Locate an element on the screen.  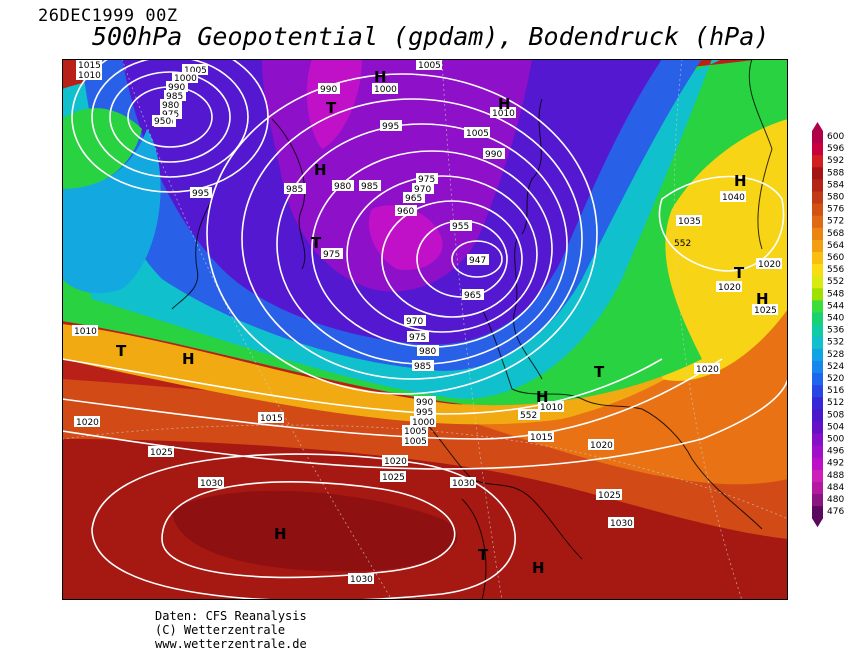
svg-text: 1030 is located at coordinates (361, 580).